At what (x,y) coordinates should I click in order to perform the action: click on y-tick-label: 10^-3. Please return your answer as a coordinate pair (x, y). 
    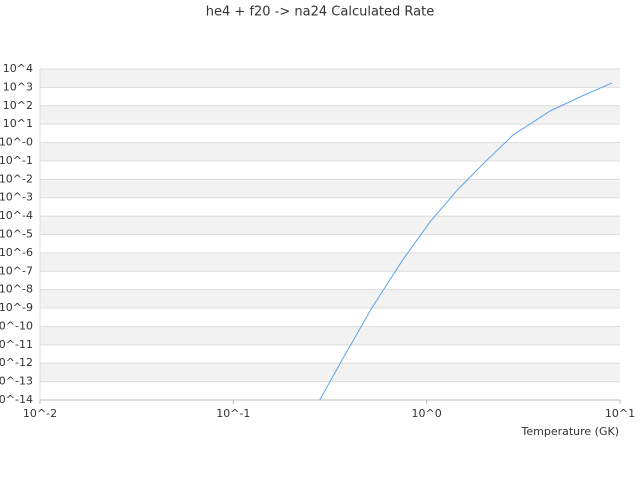
    Looking at the image, I should click on (16, 197).